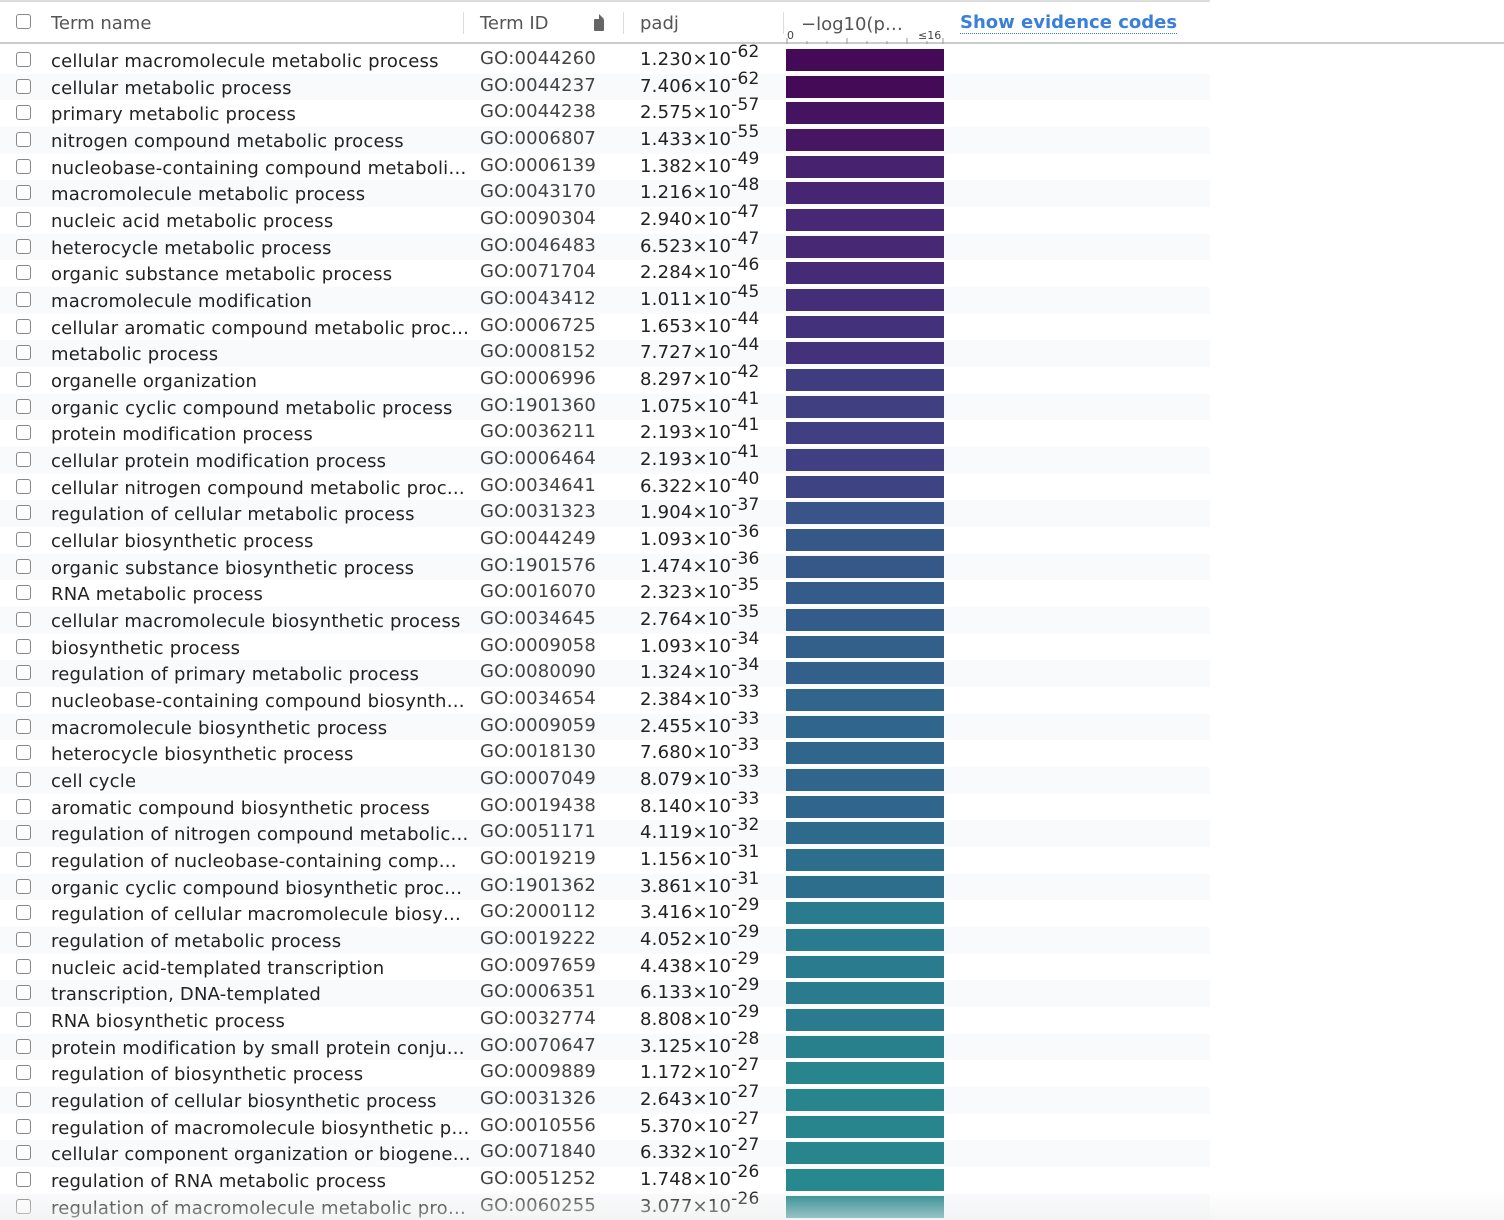  What do you see at coordinates (538, 112) in the screenshot?
I see `term-id: GO:0044238` at bounding box center [538, 112].